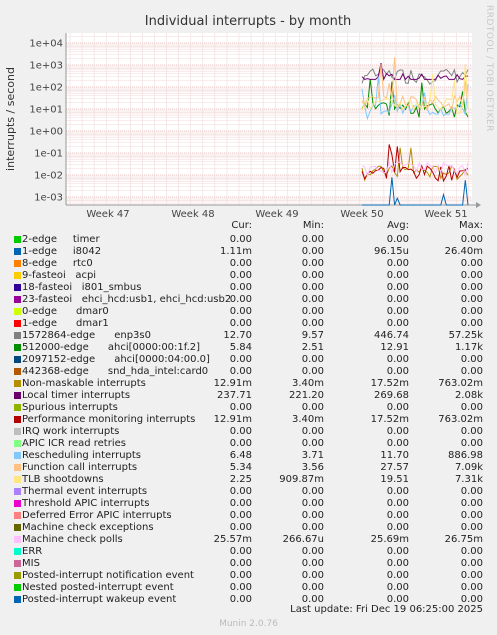 Image resolution: width=497 pixels, height=635 pixels. I want to click on legend-row: TLB shootdowns 2.25 909.87m 19.51 7.31k, so click(248, 480).